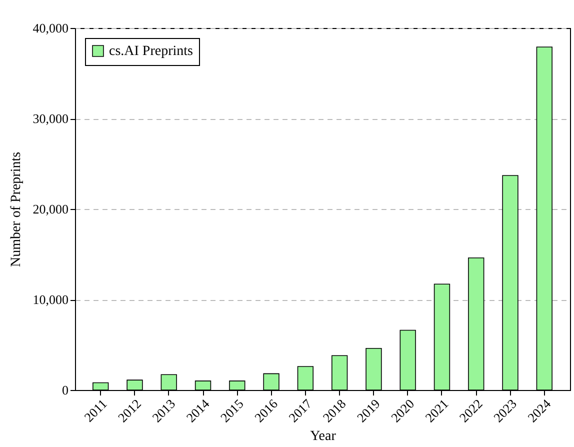  Describe the element at coordinates (65, 390) in the screenshot. I see `y-tick-label: 0` at that location.